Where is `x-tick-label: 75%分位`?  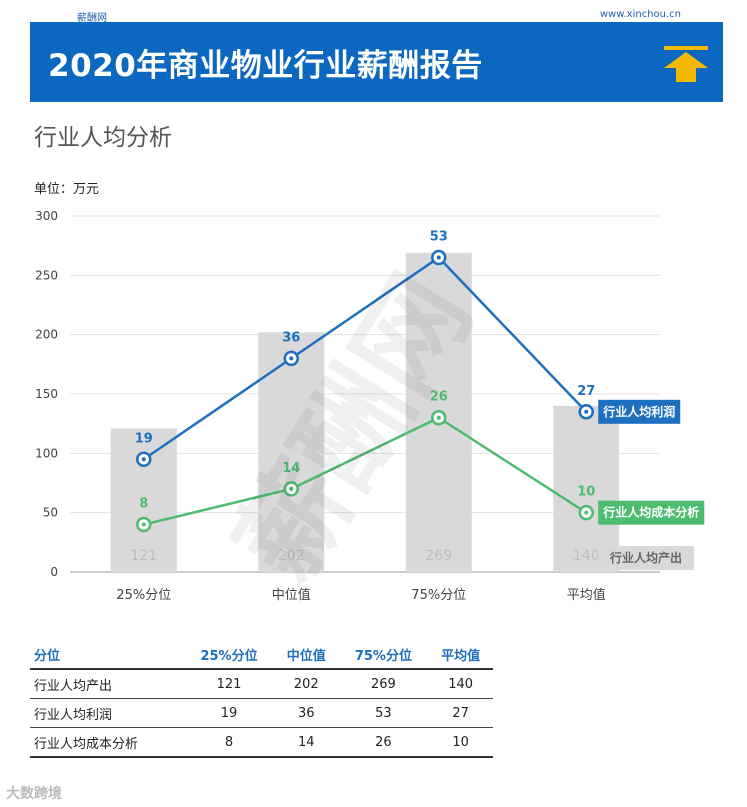
x-tick-label: 75%分位 is located at coordinates (438, 595).